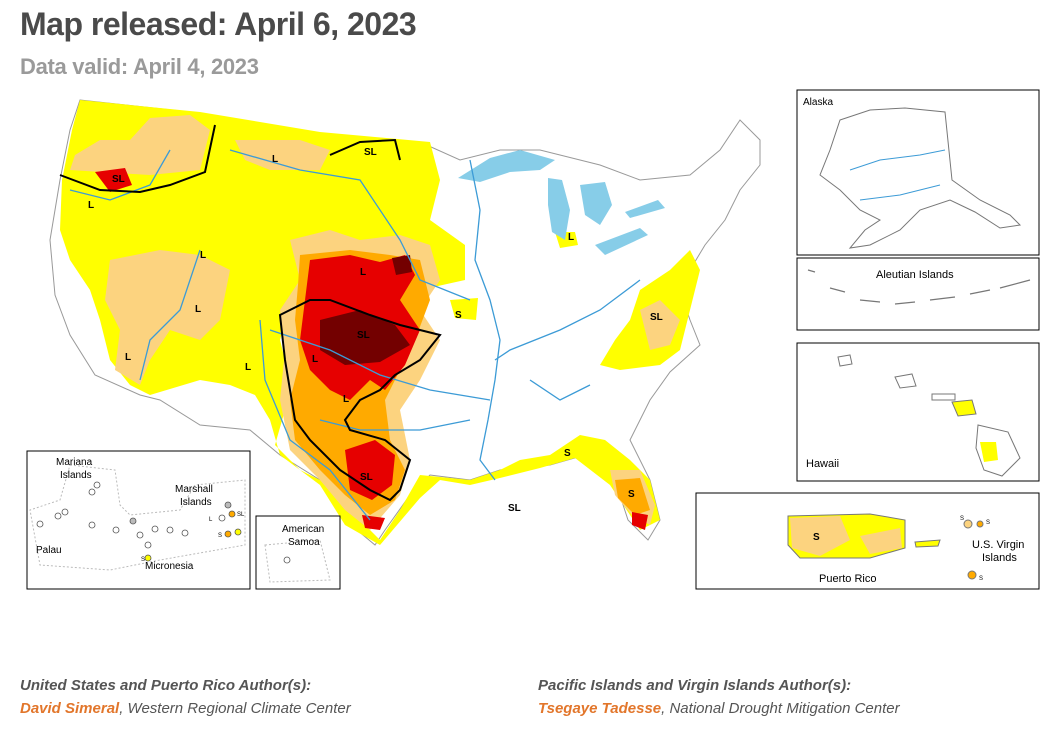 The width and height of the screenshot is (1063, 736). What do you see at coordinates (567, 320) in the screenshot?
I see `river-ohio` at bounding box center [567, 320].